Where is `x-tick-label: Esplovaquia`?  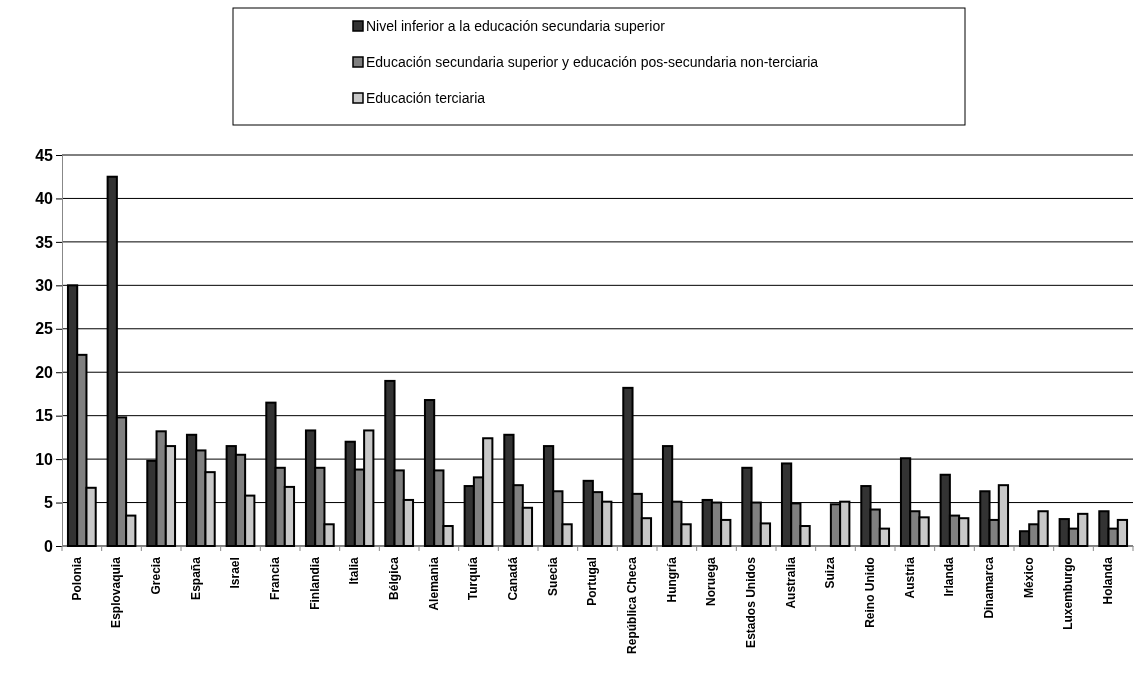
x-tick-label: Esplovaquia is located at coordinates (116, 592).